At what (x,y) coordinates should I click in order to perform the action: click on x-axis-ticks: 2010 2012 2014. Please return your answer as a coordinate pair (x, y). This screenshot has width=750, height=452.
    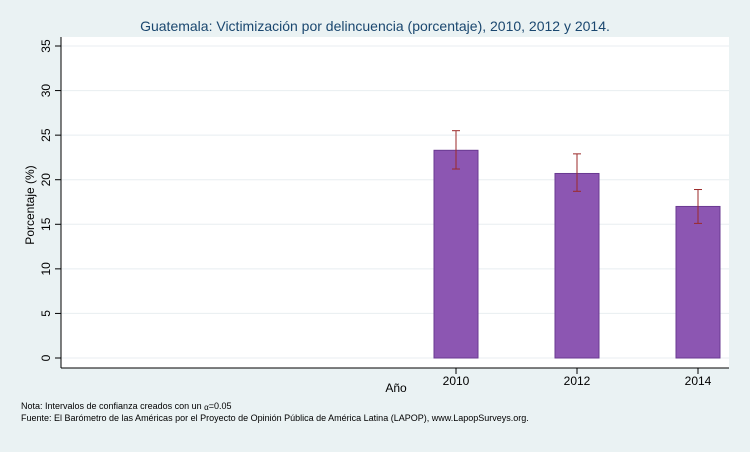
    Looking at the image, I should click on (577, 378).